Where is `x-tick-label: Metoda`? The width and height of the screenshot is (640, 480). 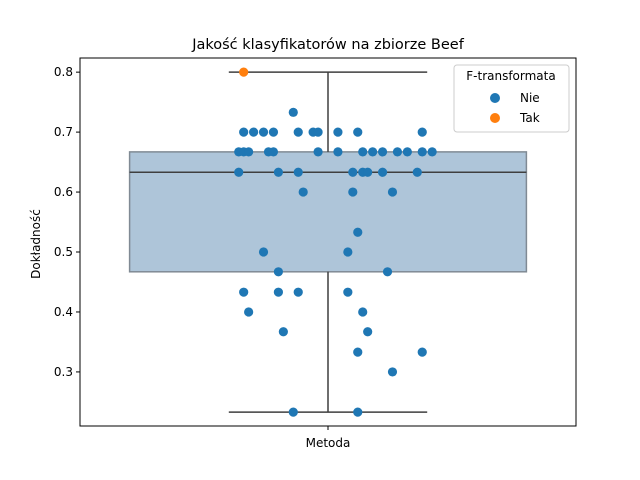
x-tick-label: Metoda is located at coordinates (328, 443).